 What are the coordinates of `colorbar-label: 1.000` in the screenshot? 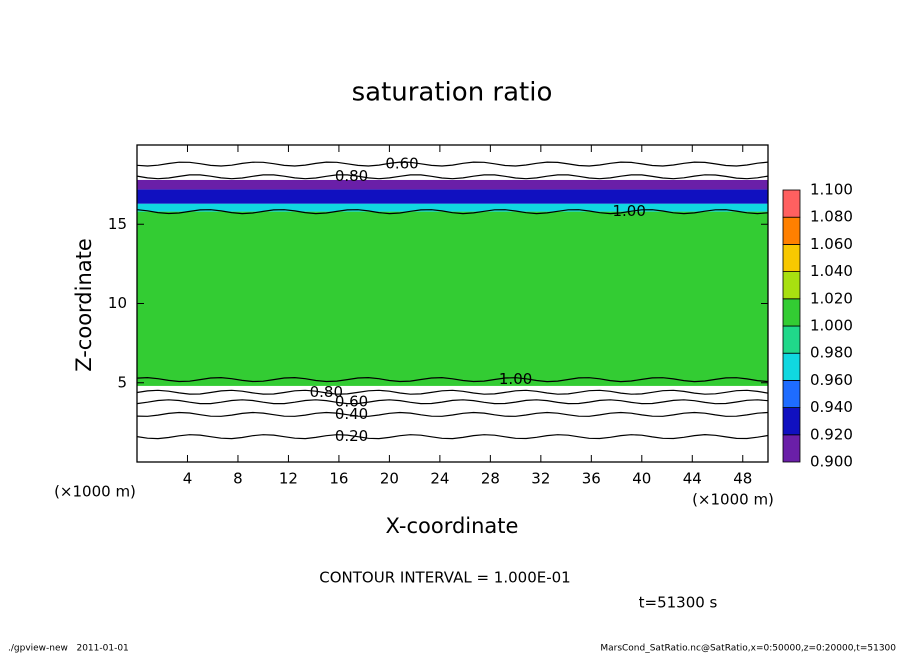 It's located at (831, 326).